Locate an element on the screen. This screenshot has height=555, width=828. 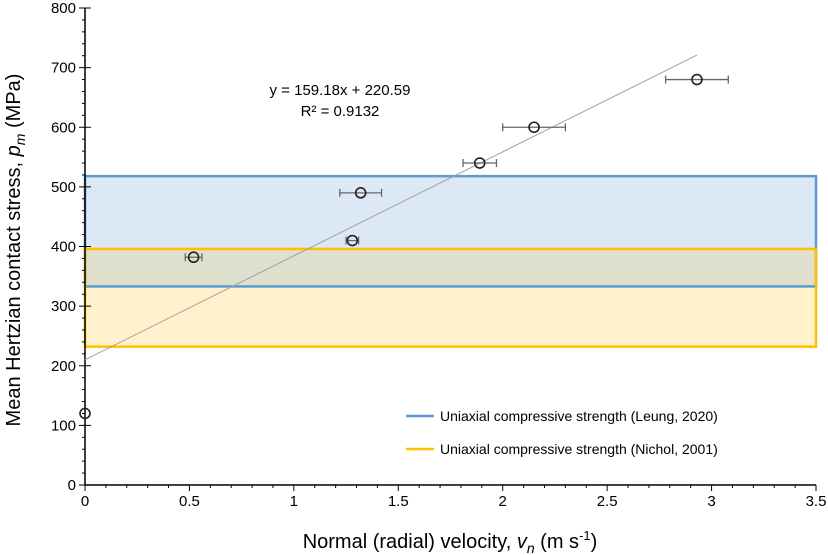
x-axis-label: Normal (radial) velocity, vn (m s-1) is located at coordinates (450, 541).